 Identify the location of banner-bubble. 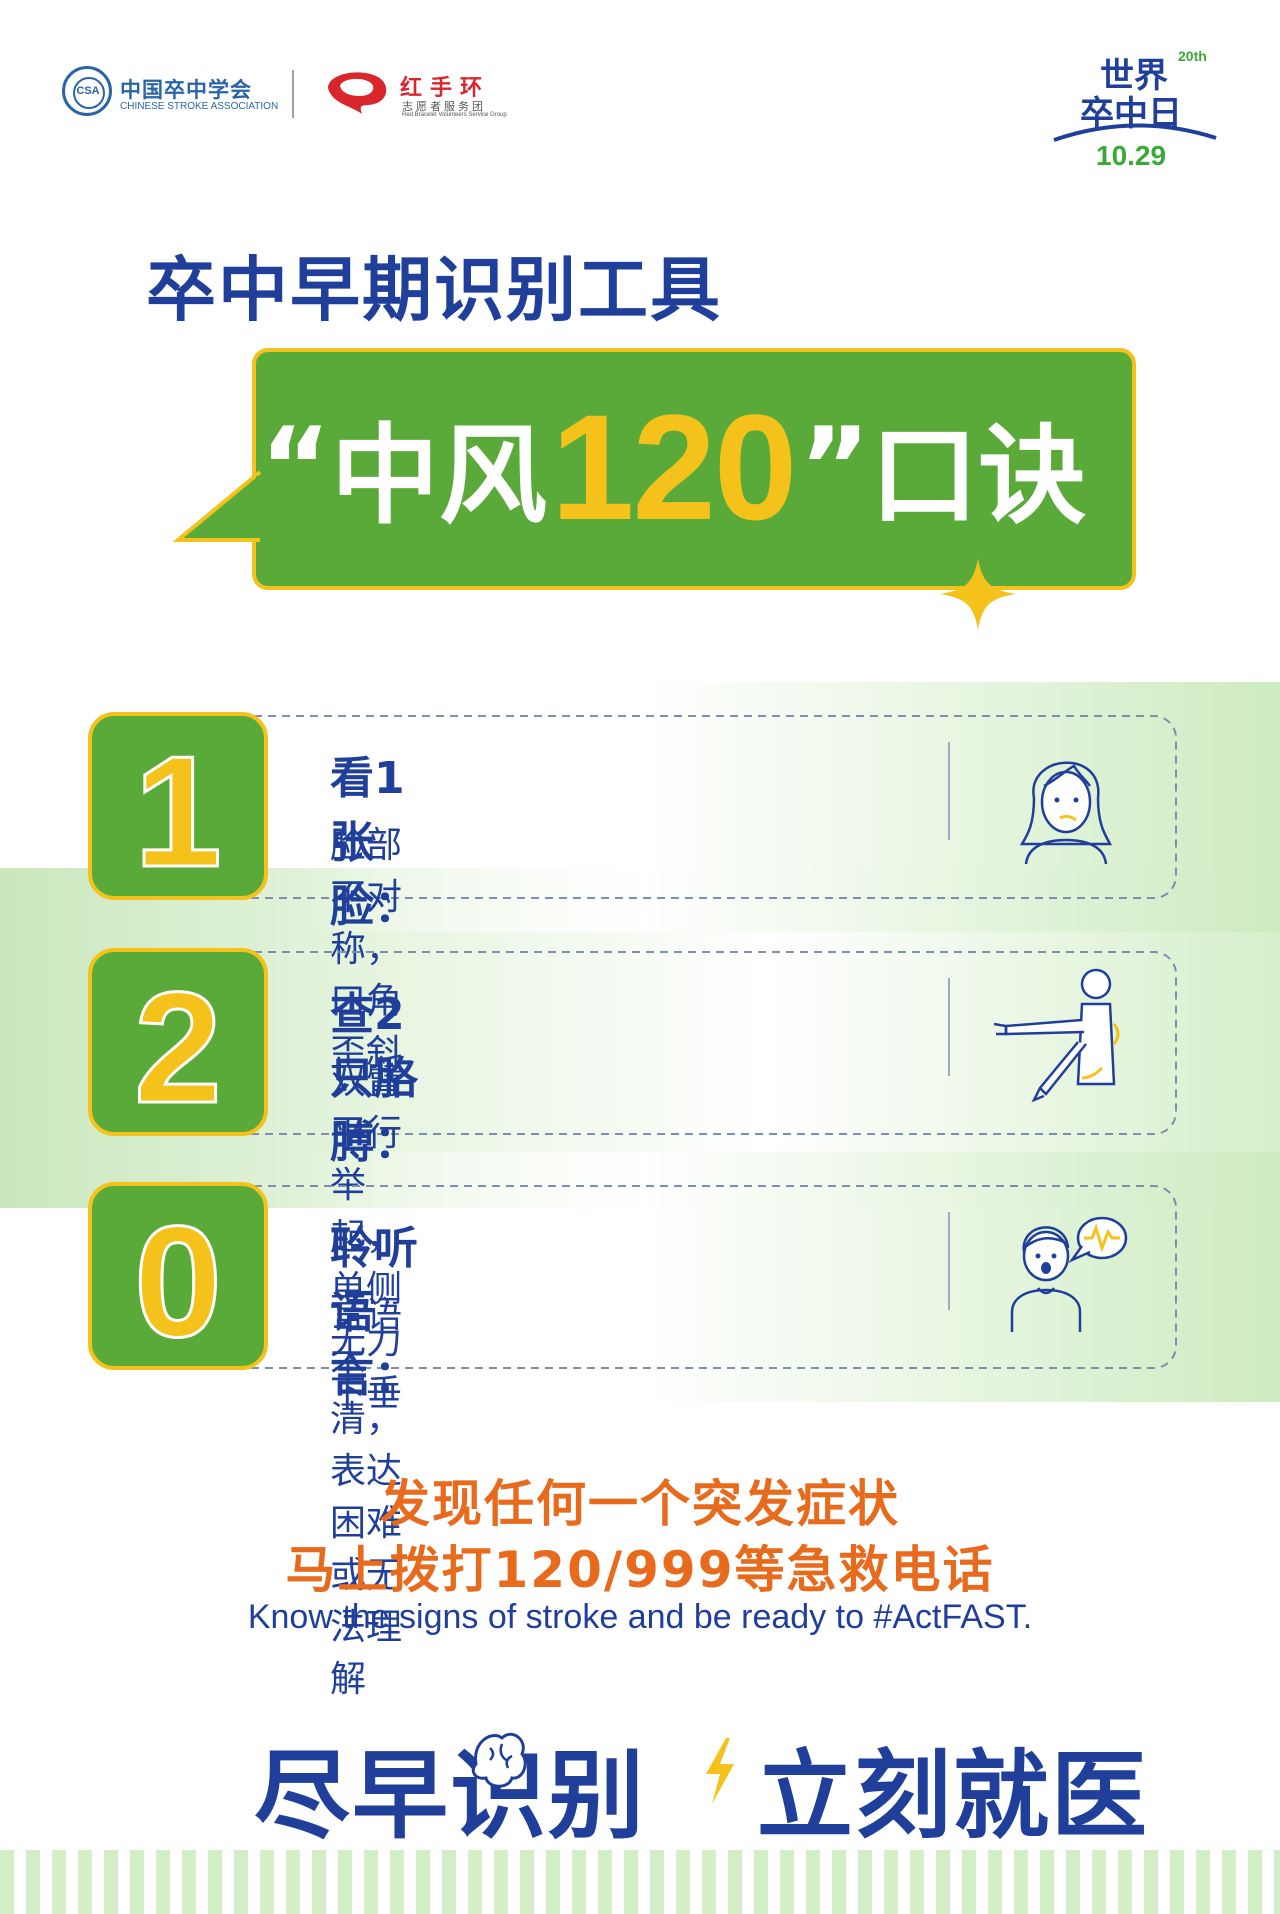
(654, 489).